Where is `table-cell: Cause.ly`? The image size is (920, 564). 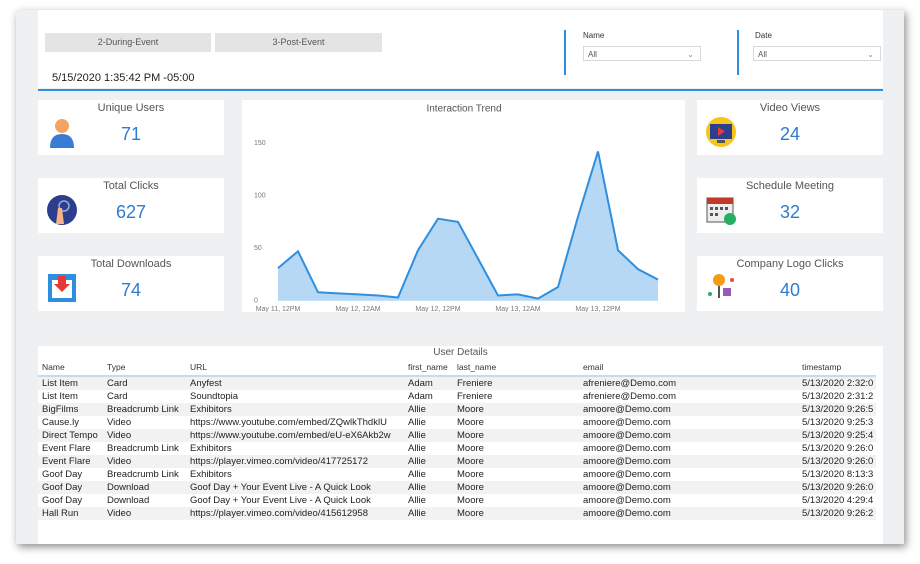 table-cell: Cause.ly is located at coordinates (60, 422).